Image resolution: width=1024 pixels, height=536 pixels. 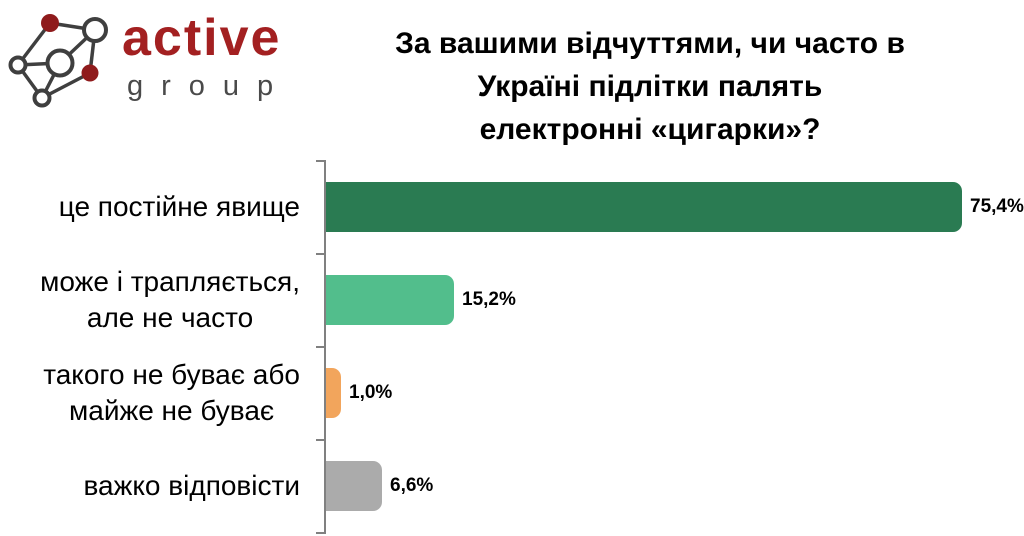 What do you see at coordinates (412, 485) in the screenshot?
I see `value-label: 6,6%` at bounding box center [412, 485].